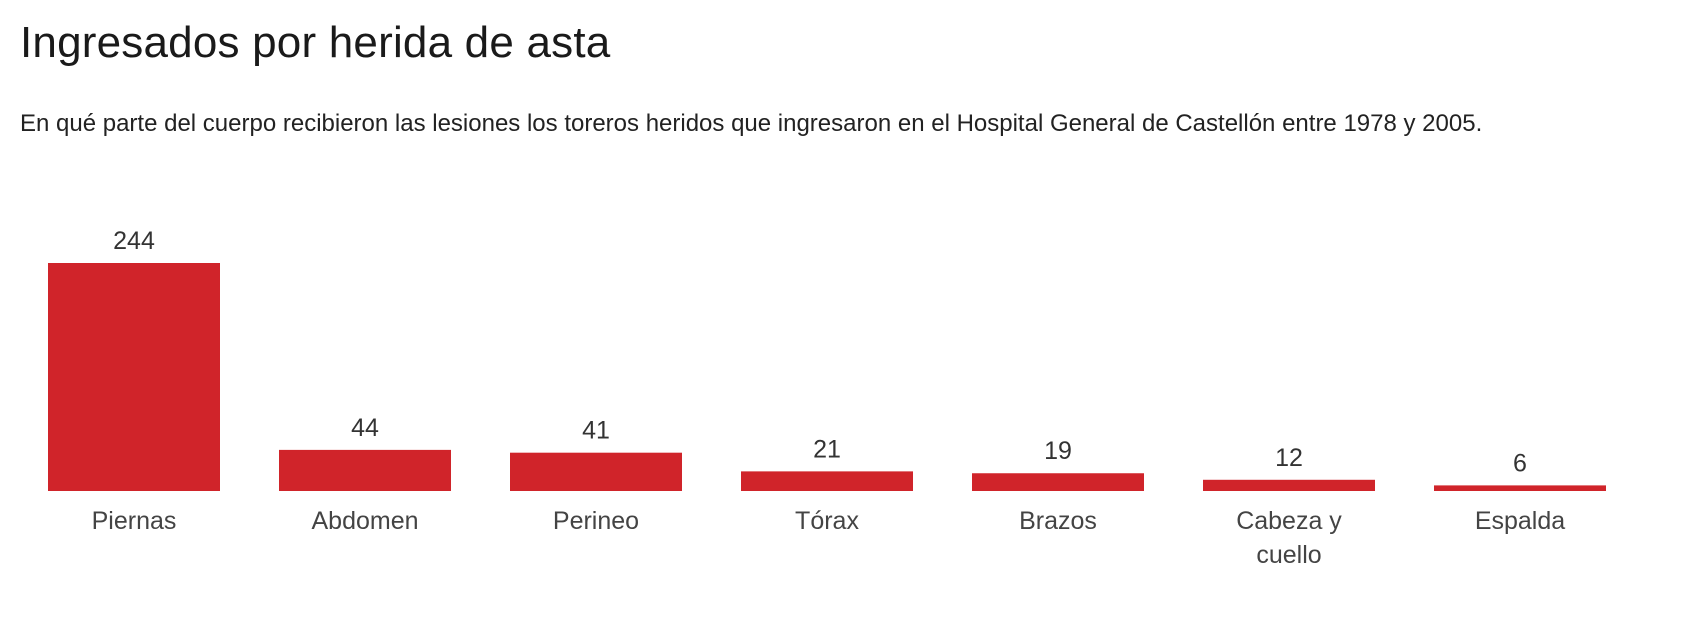 This screenshot has width=1706, height=640. What do you see at coordinates (1289, 458) in the screenshot?
I see `value-label-5: 12` at bounding box center [1289, 458].